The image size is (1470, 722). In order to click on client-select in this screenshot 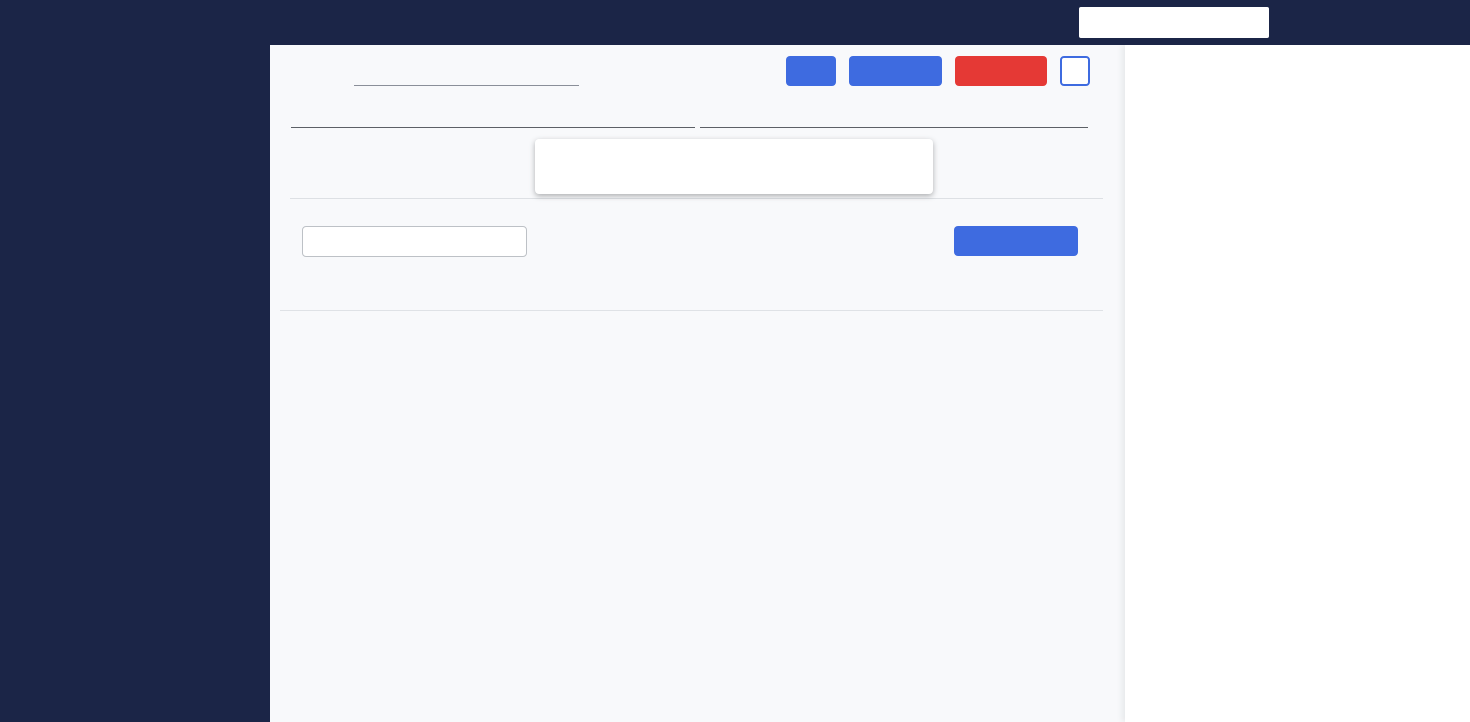, I will do `click(466, 73)`.